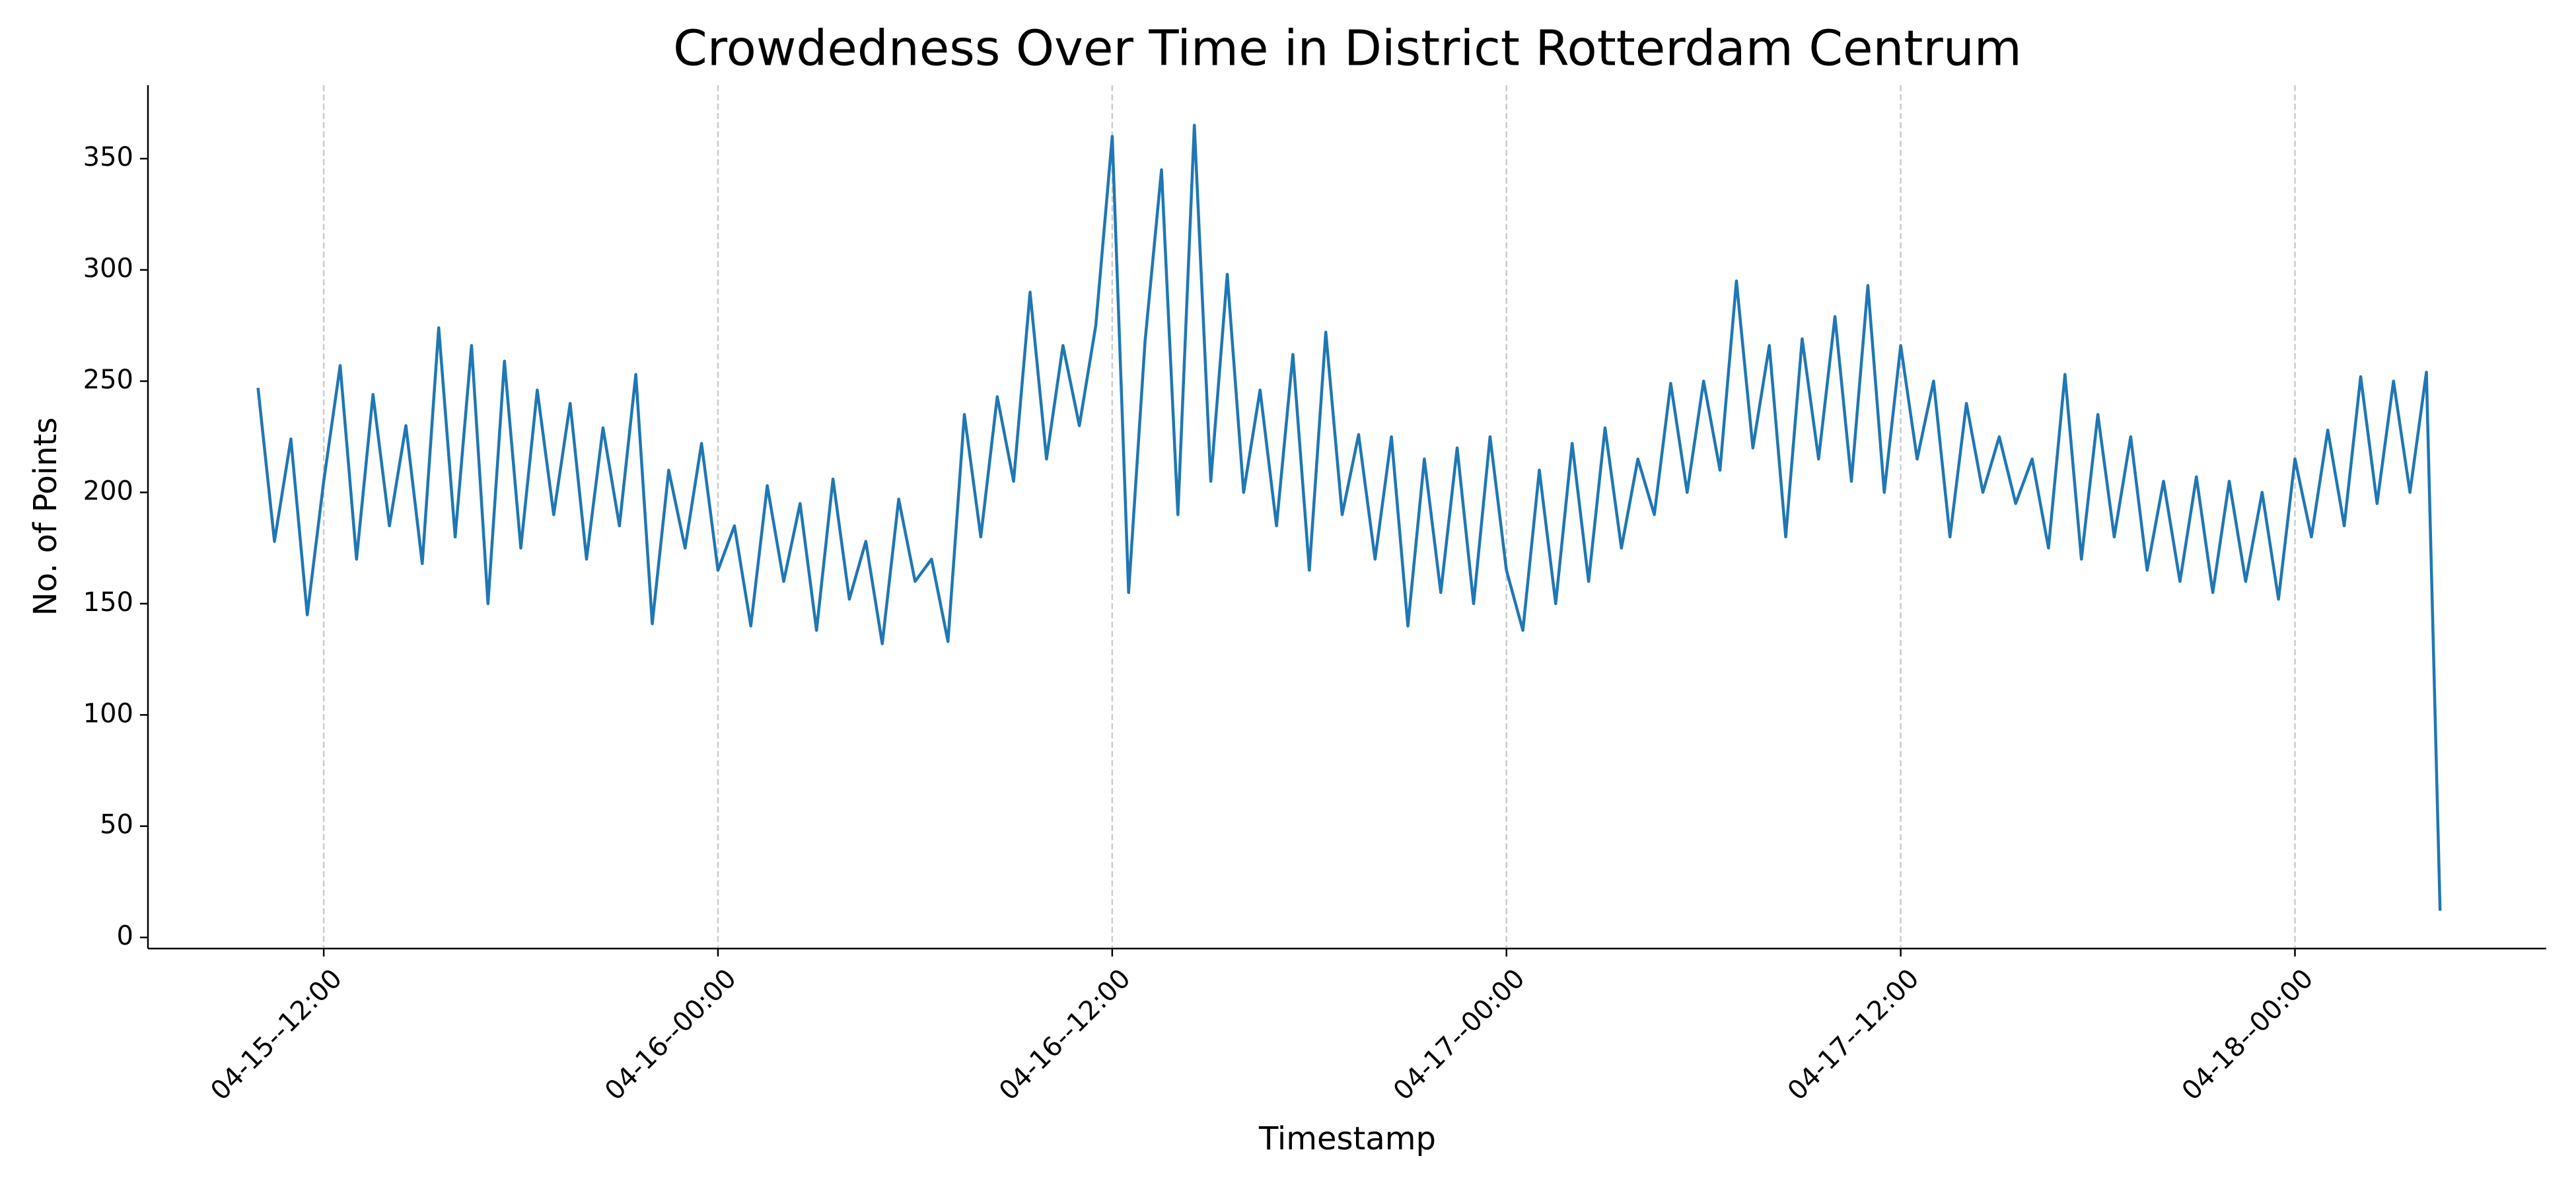  I want to click on y-axis-label: No. of Points, so click(45, 516).